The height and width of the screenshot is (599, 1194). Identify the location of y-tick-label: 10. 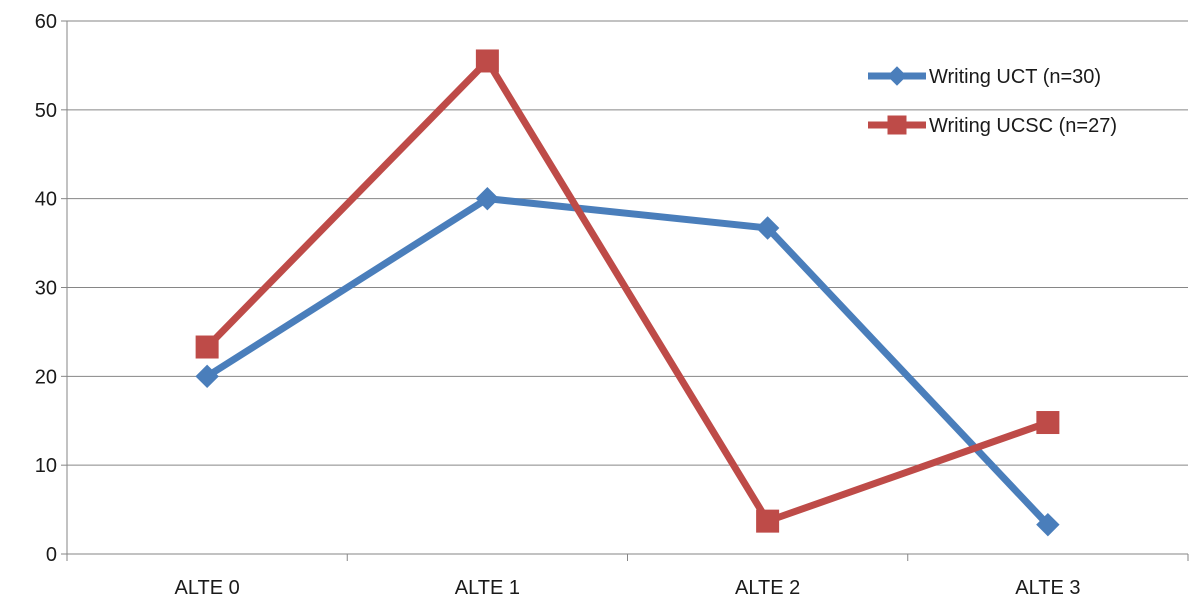
(46, 466).